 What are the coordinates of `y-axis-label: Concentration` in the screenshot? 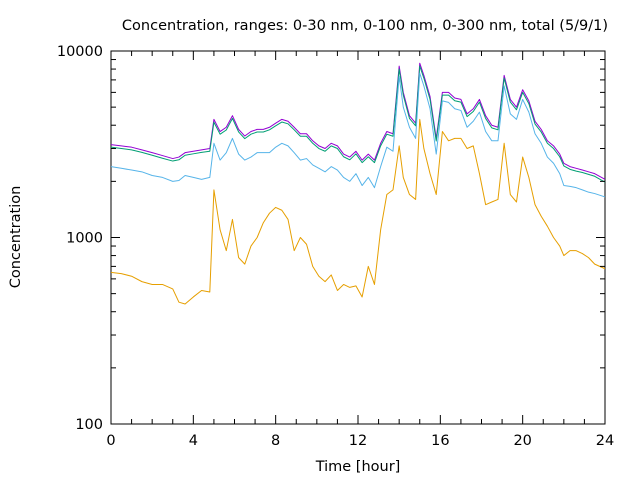 It's located at (16, 237).